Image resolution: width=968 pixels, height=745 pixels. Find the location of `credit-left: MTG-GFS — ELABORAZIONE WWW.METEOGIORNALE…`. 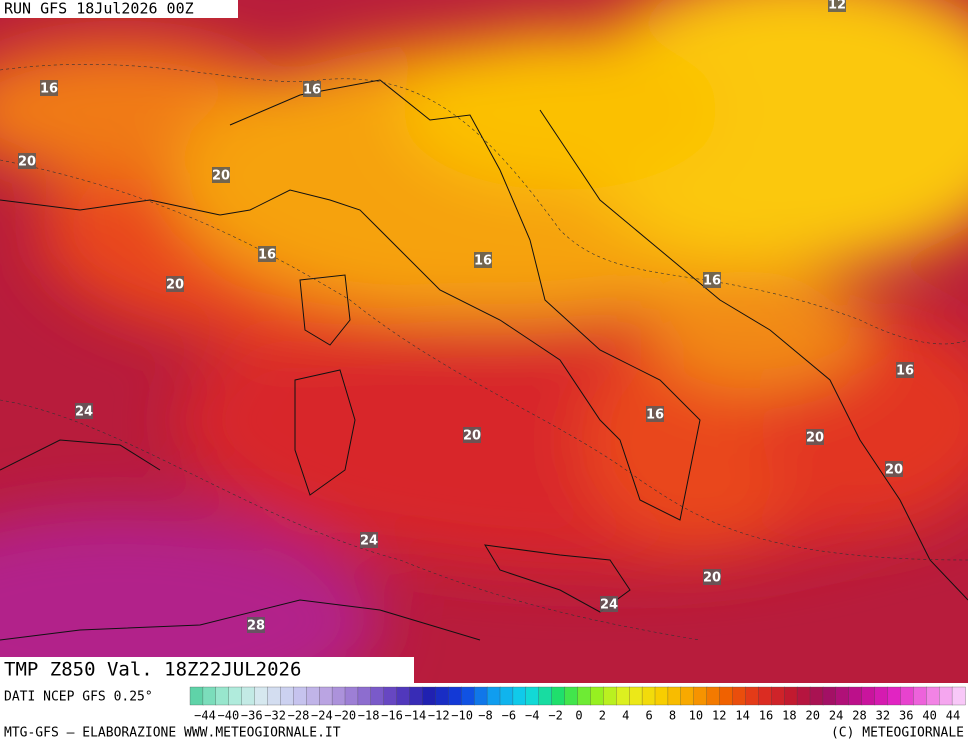

credit-left: MTG-GFS — ELABORAZIONE WWW.METEOGIORNALE… is located at coordinates (172, 733).